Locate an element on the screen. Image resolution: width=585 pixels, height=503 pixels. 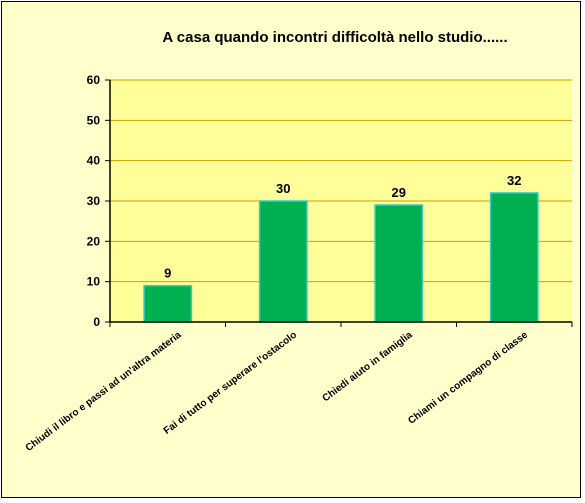
y-tick-label: 0 is located at coordinates (96, 322).